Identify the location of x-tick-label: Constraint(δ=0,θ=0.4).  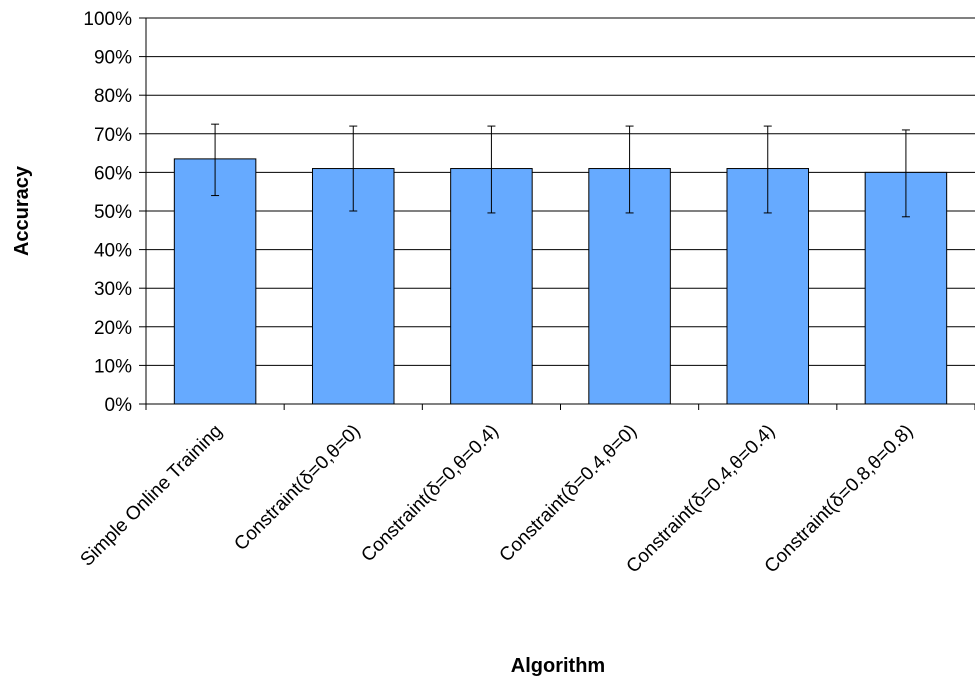
(430, 494).